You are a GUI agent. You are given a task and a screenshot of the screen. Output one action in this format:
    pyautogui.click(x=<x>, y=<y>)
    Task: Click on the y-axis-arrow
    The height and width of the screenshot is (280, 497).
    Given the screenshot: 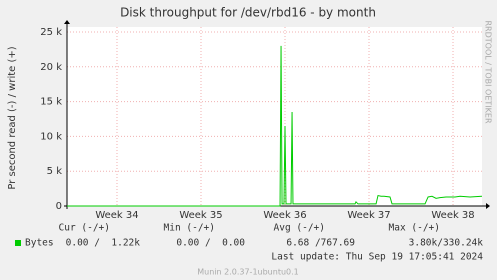 What is the action you would take?
    pyautogui.click(x=67, y=22)
    